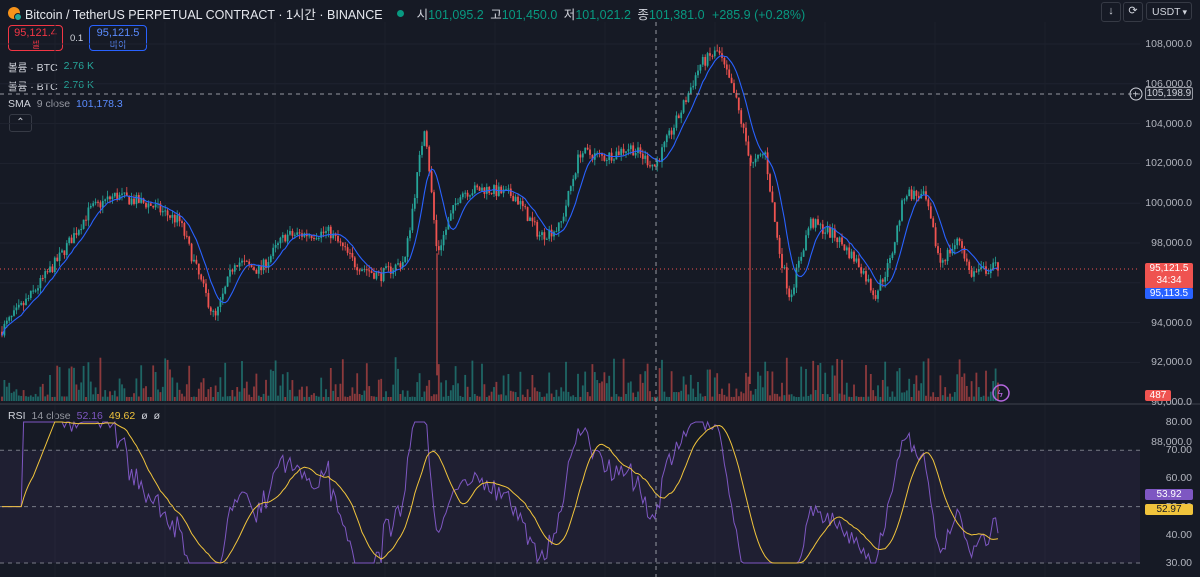 The image size is (1200, 577). What do you see at coordinates (15, 14) in the screenshot?
I see `bitcoin-icon` at bounding box center [15, 14].